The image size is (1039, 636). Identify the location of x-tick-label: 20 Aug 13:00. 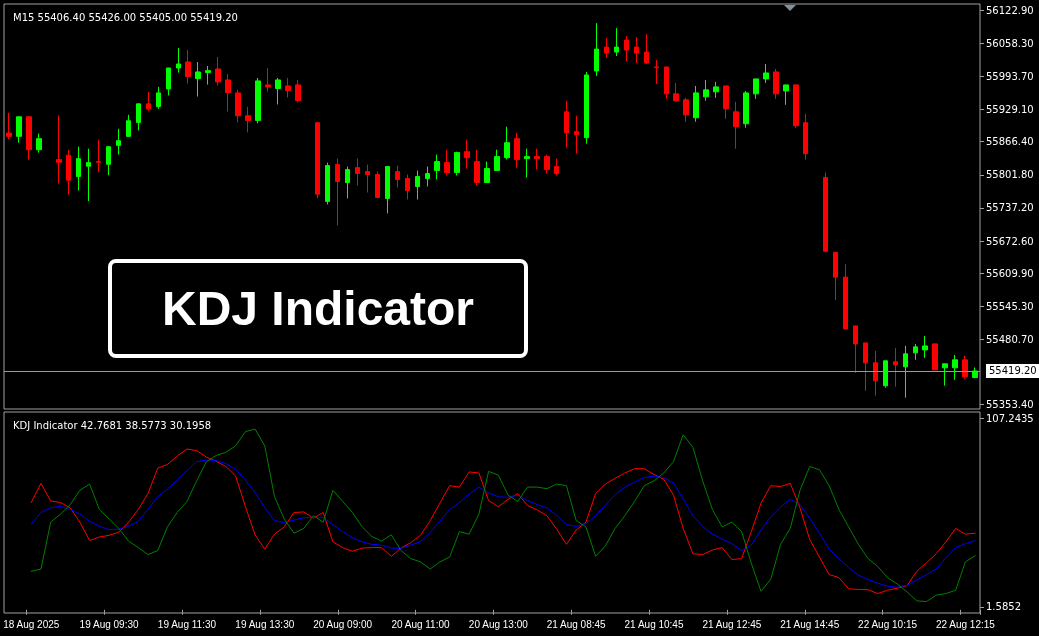
(498, 624).